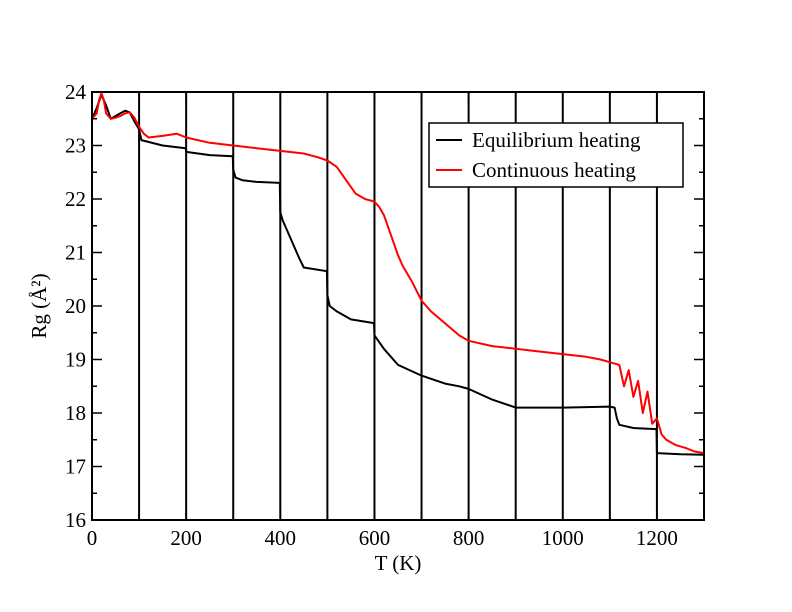 The image size is (792, 612). What do you see at coordinates (75, 253) in the screenshot?
I see `y-tick-label: 21` at bounding box center [75, 253].